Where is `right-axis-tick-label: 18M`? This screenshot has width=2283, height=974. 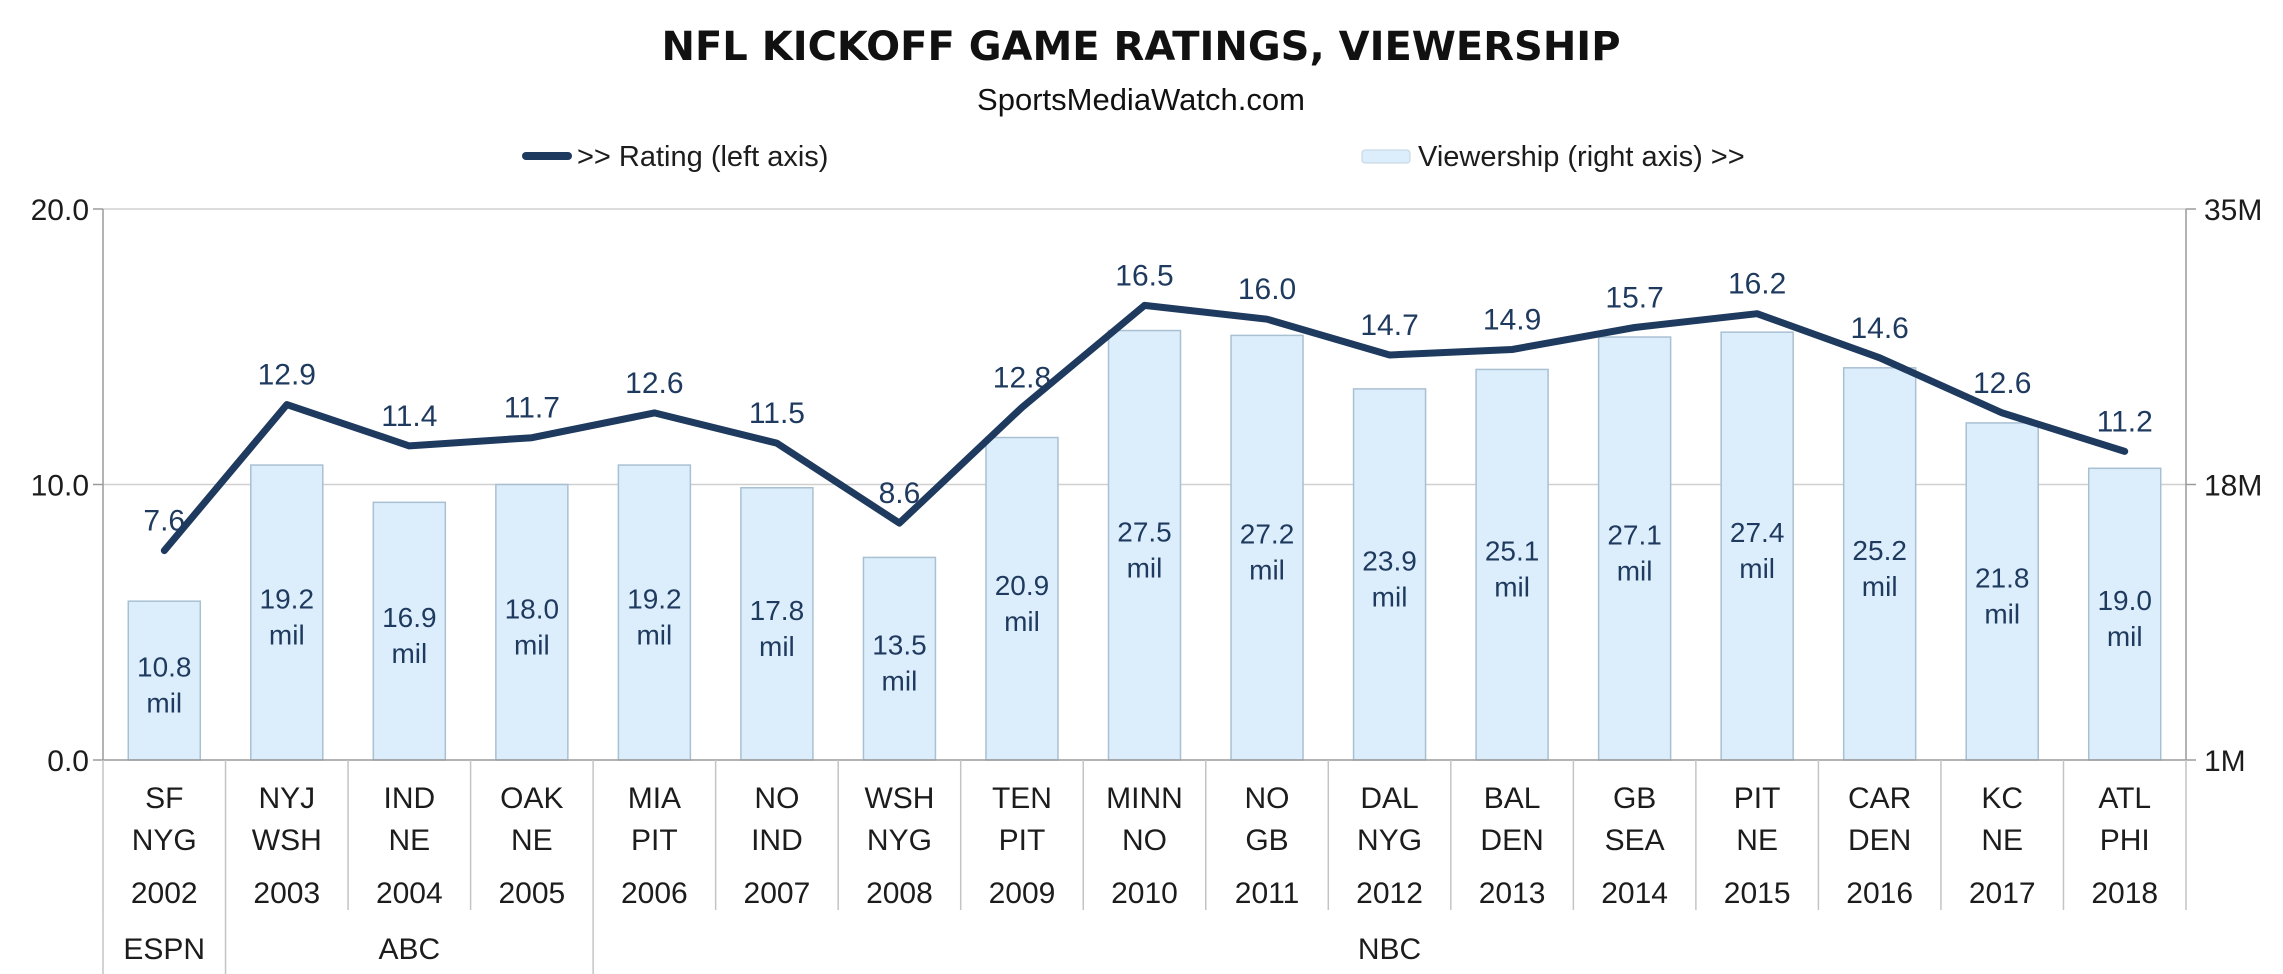
right-axis-tick-label: 18M is located at coordinates (2233, 486).